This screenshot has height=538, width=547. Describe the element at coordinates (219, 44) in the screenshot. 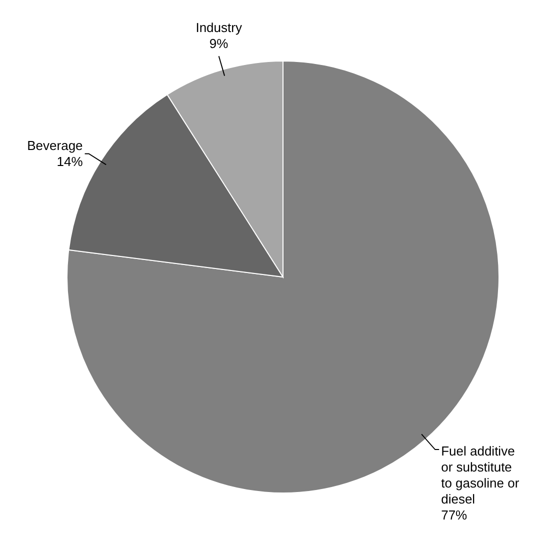

I see `data-label: 9%` at that location.